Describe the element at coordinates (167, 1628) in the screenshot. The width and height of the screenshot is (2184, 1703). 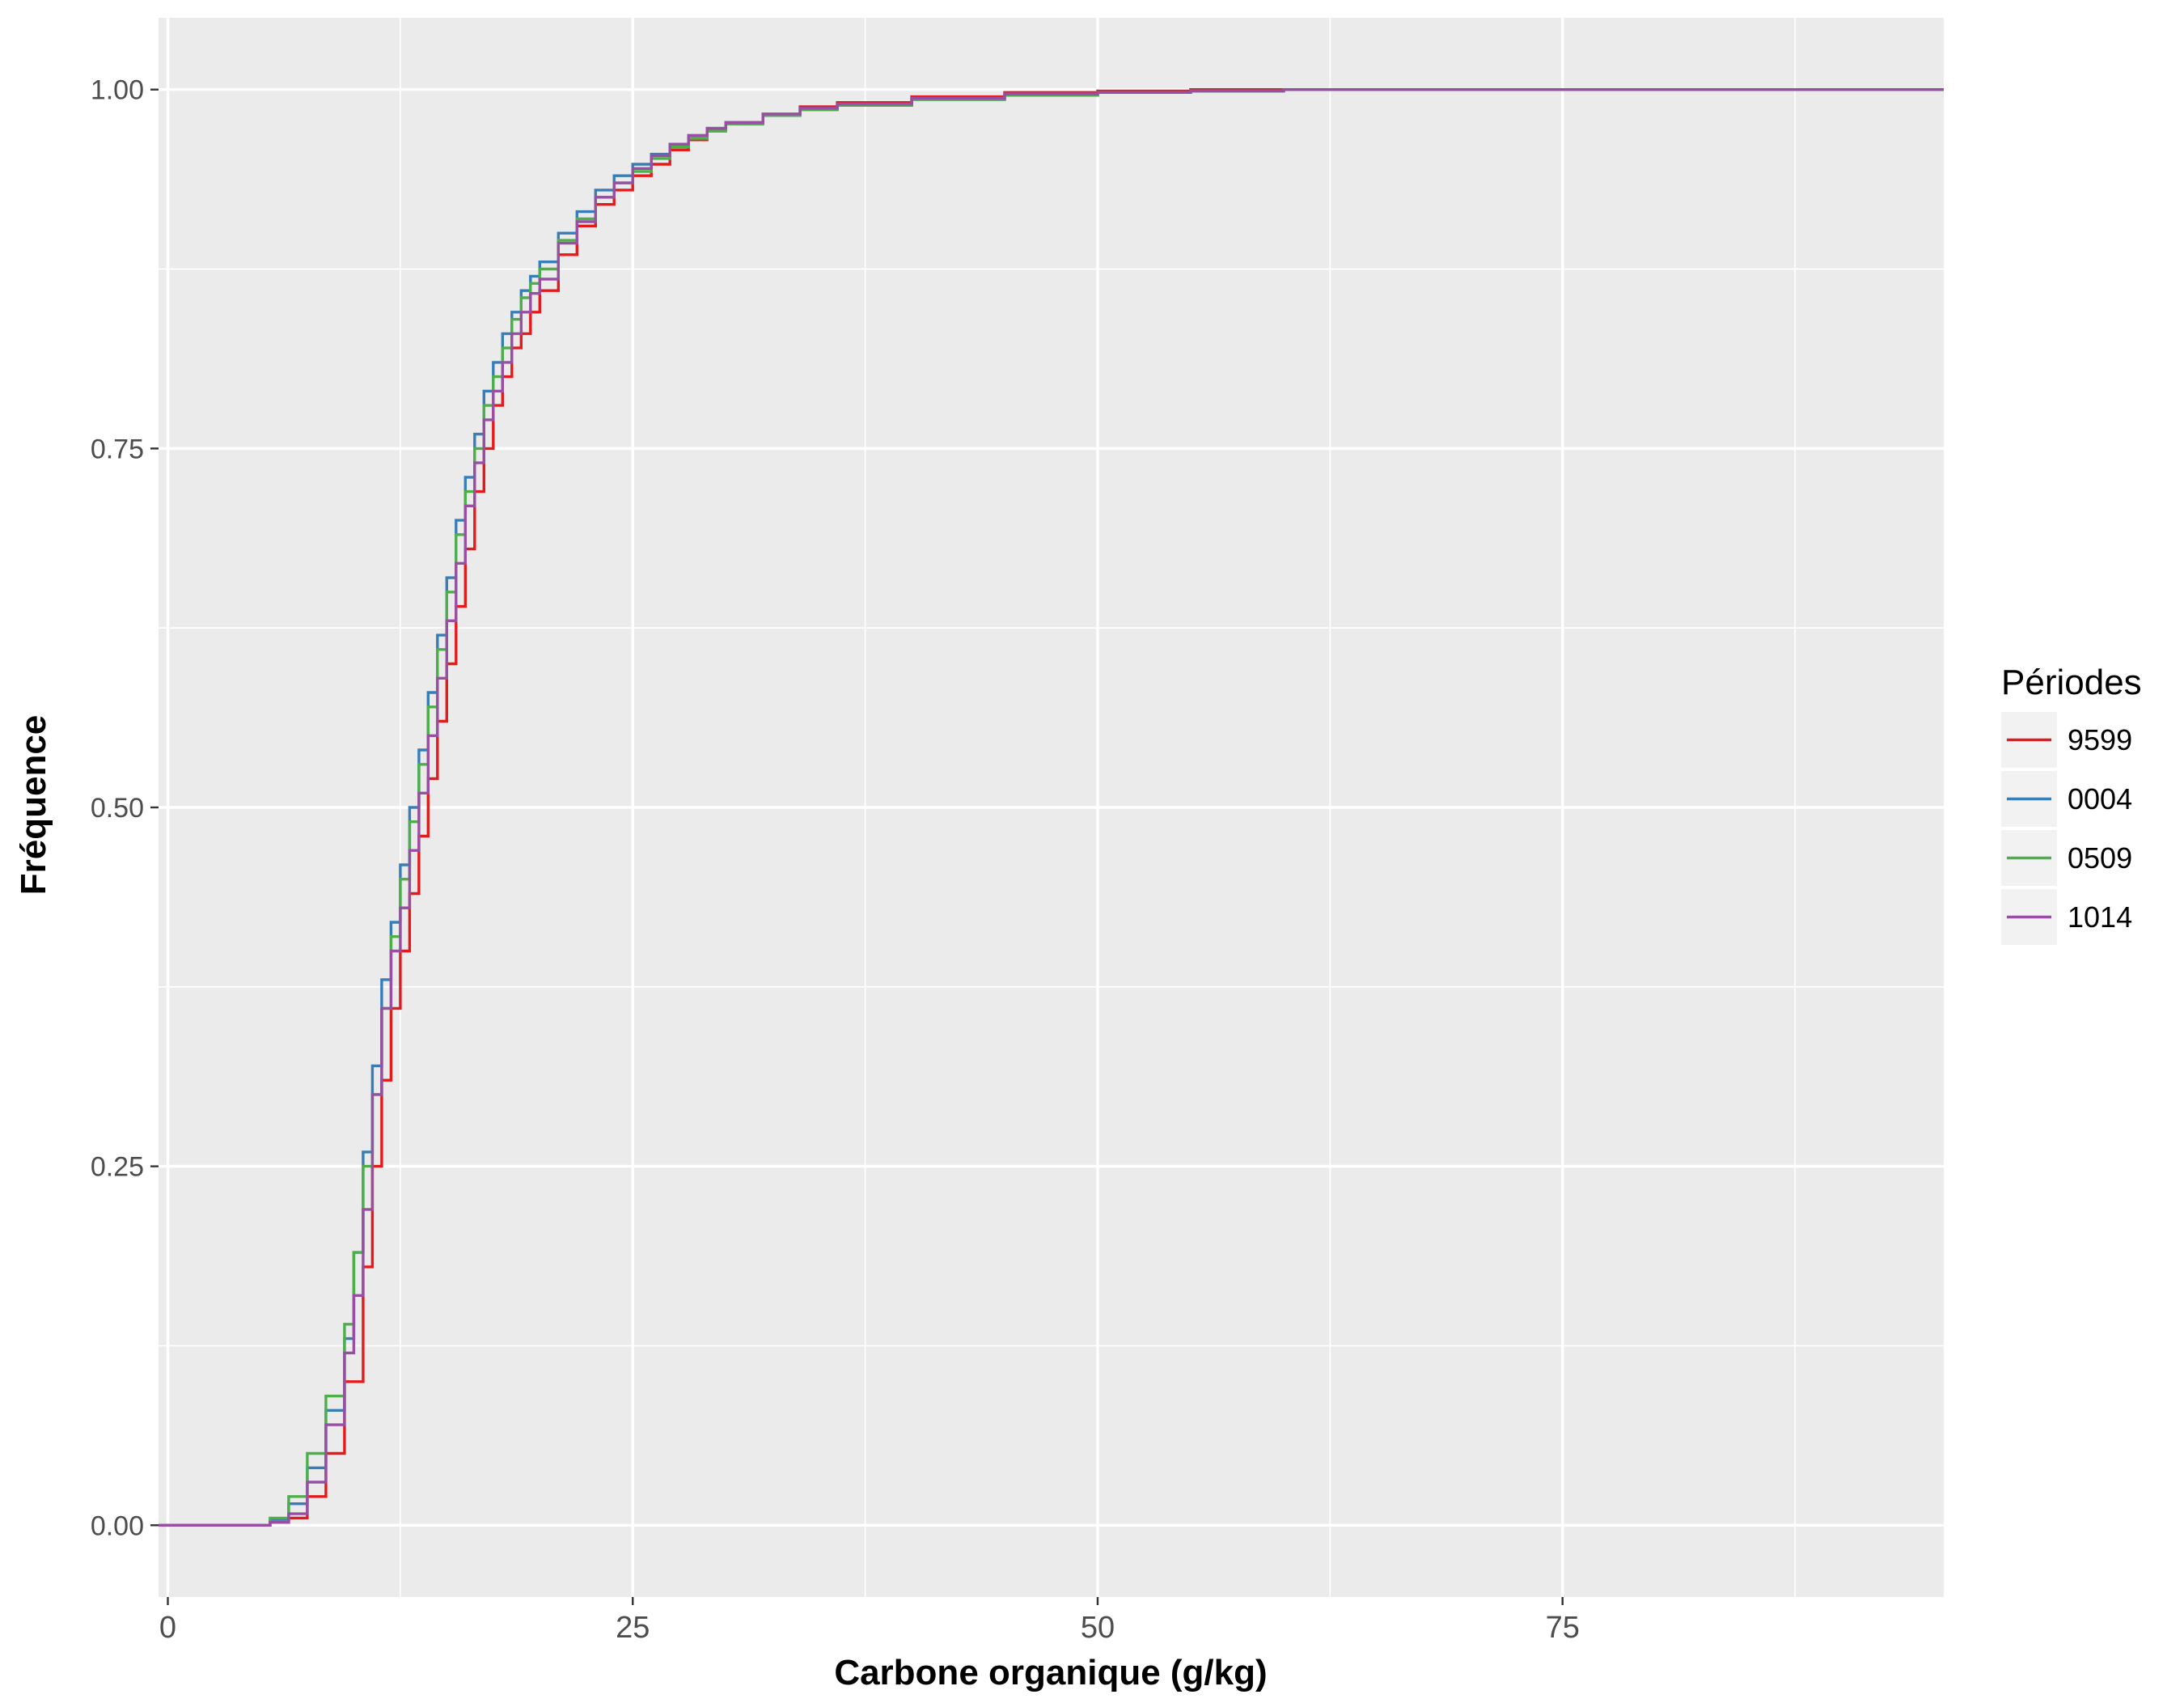
I see `x-tick-label: 0` at that location.